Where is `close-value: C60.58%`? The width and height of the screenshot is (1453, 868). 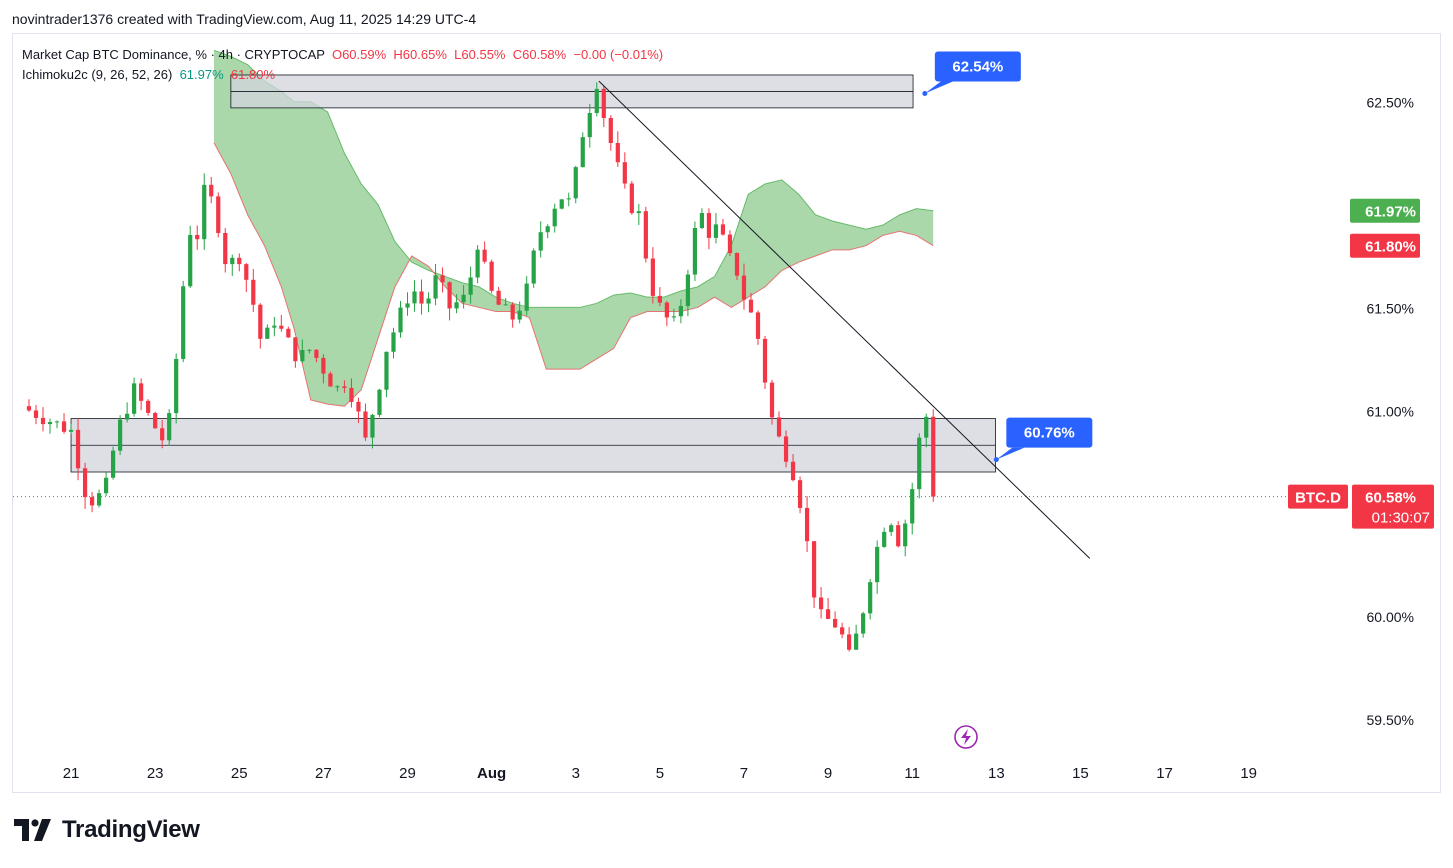 close-value: C60.58% is located at coordinates (539, 54).